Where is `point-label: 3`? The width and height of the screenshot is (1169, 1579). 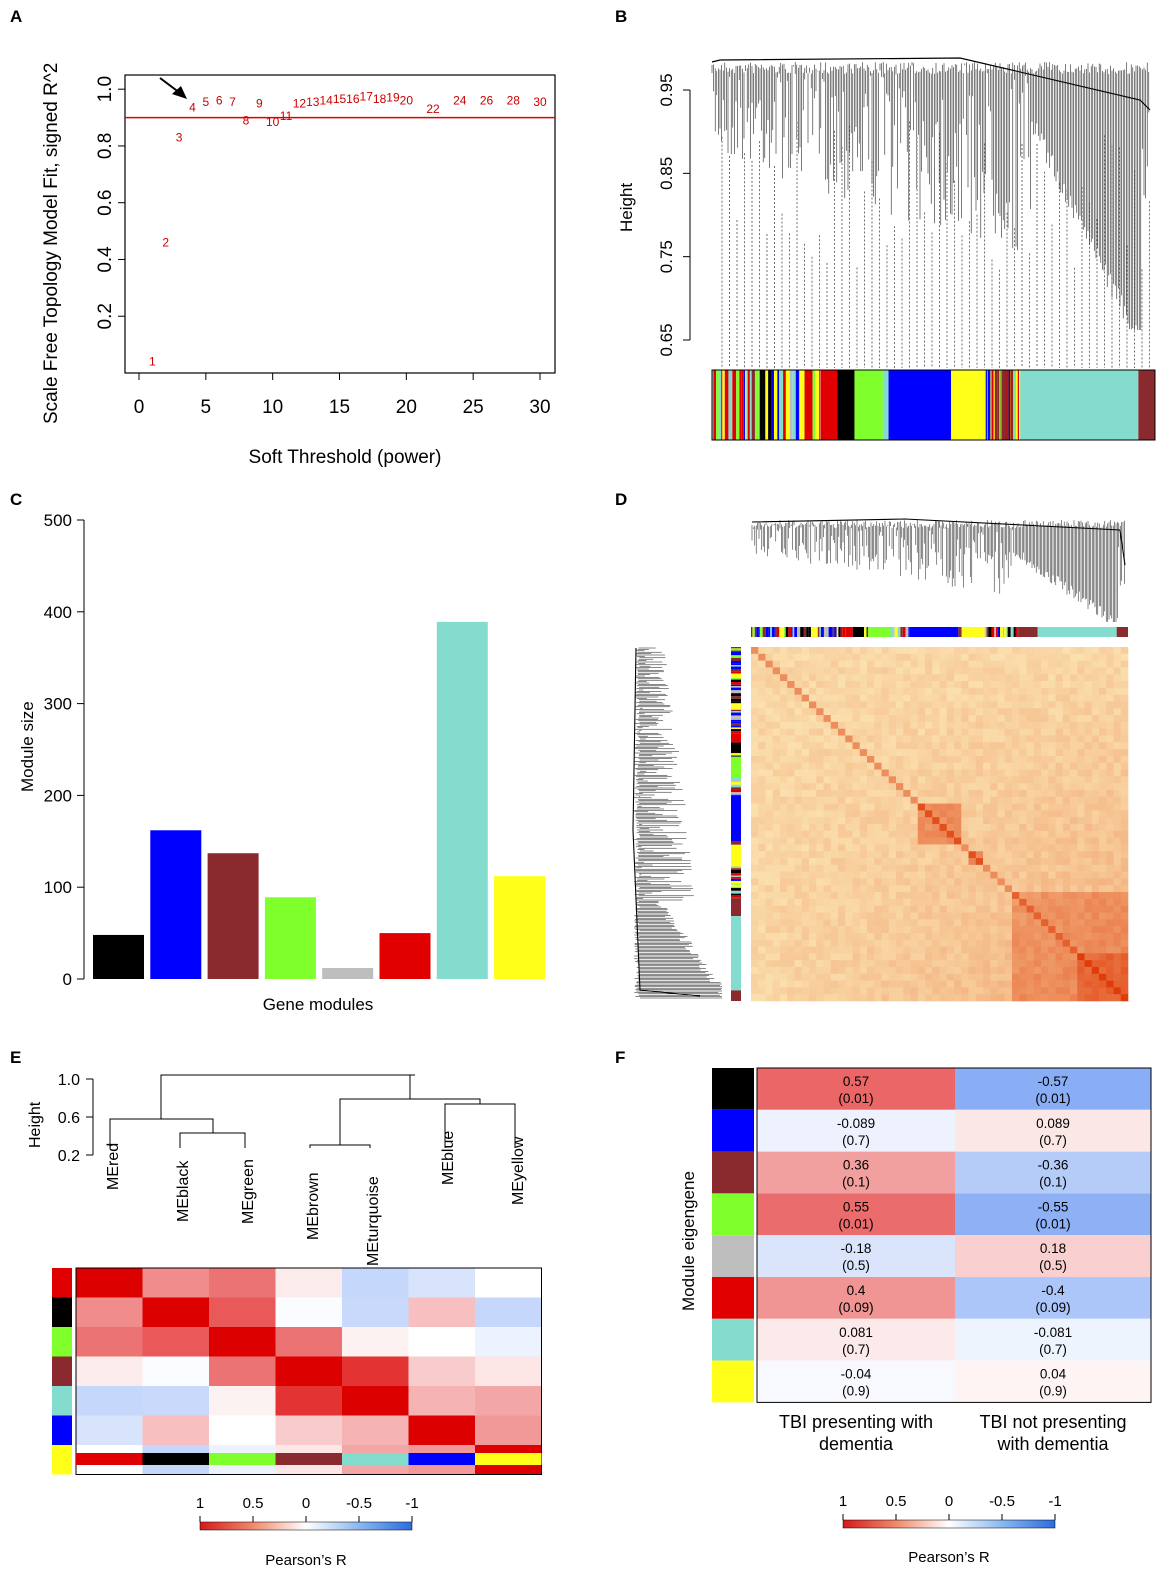
point-label: 3 is located at coordinates (179, 137).